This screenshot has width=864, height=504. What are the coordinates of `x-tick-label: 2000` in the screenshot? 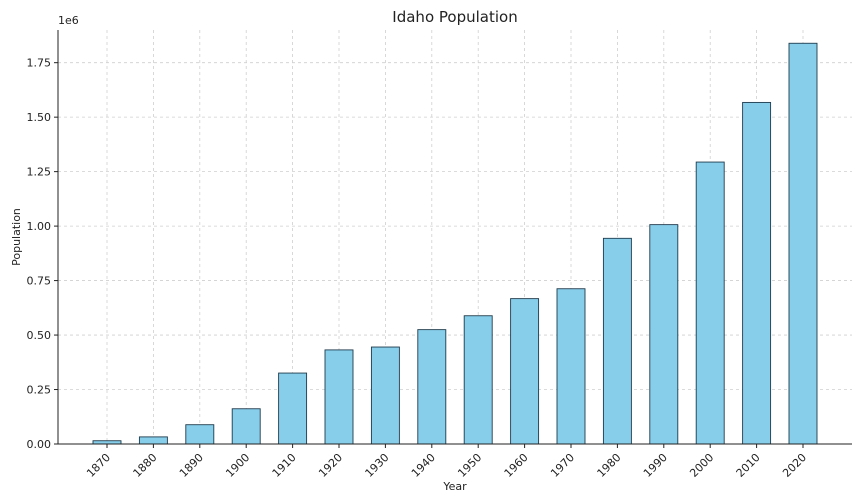 It's located at (701, 465).